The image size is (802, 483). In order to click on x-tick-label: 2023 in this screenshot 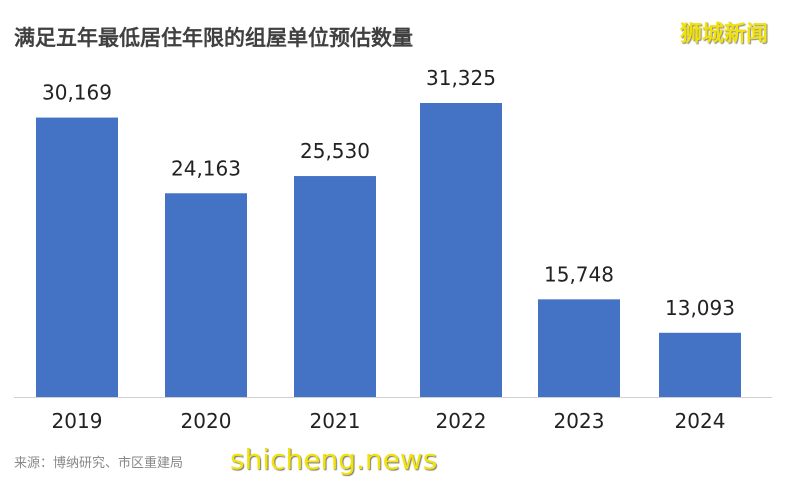, I will do `click(579, 421)`.